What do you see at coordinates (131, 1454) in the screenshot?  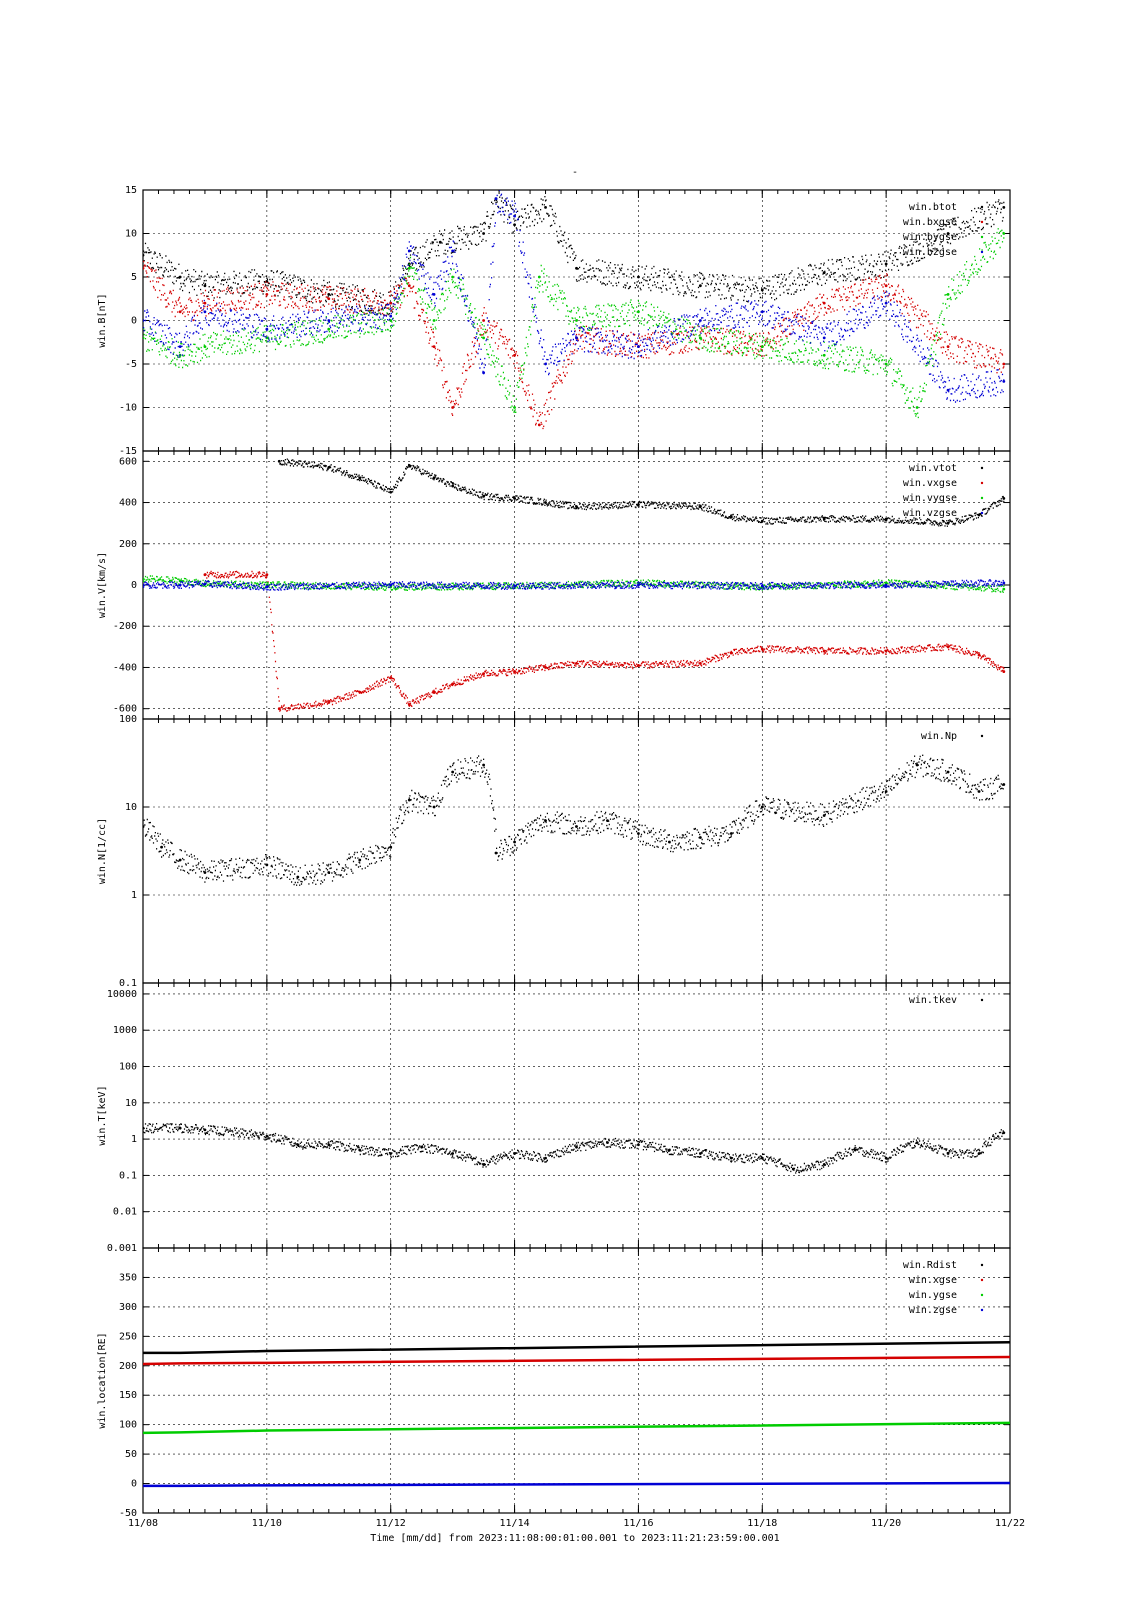 I see `y-tick-label: 50` at bounding box center [131, 1454].